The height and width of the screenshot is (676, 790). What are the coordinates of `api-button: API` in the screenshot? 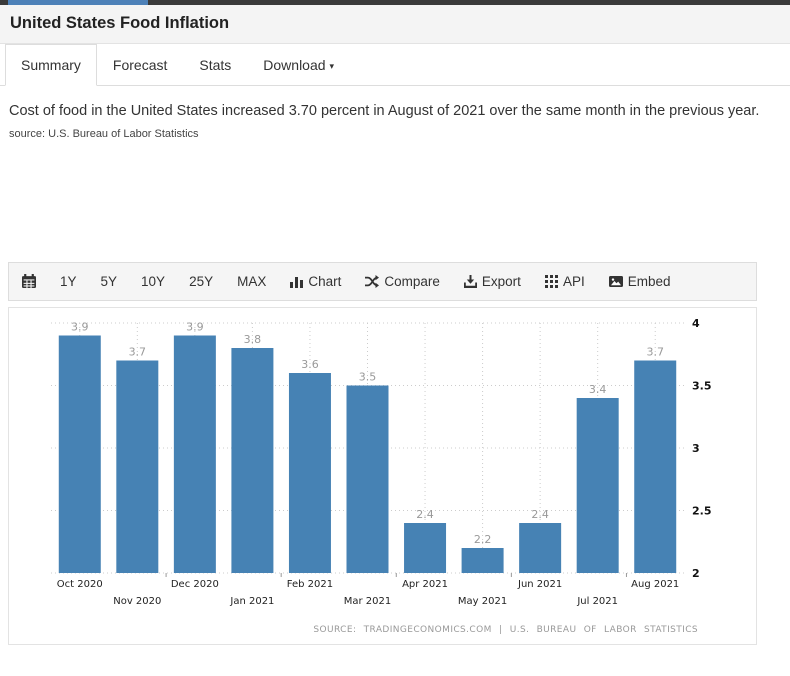 It's located at (564, 281).